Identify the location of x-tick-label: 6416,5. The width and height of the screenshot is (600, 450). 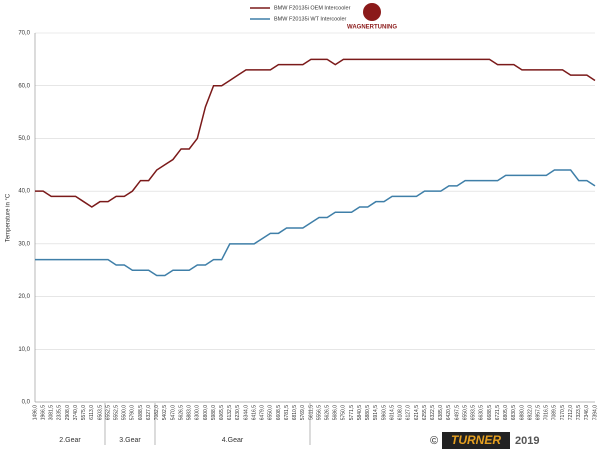
(254, 413).